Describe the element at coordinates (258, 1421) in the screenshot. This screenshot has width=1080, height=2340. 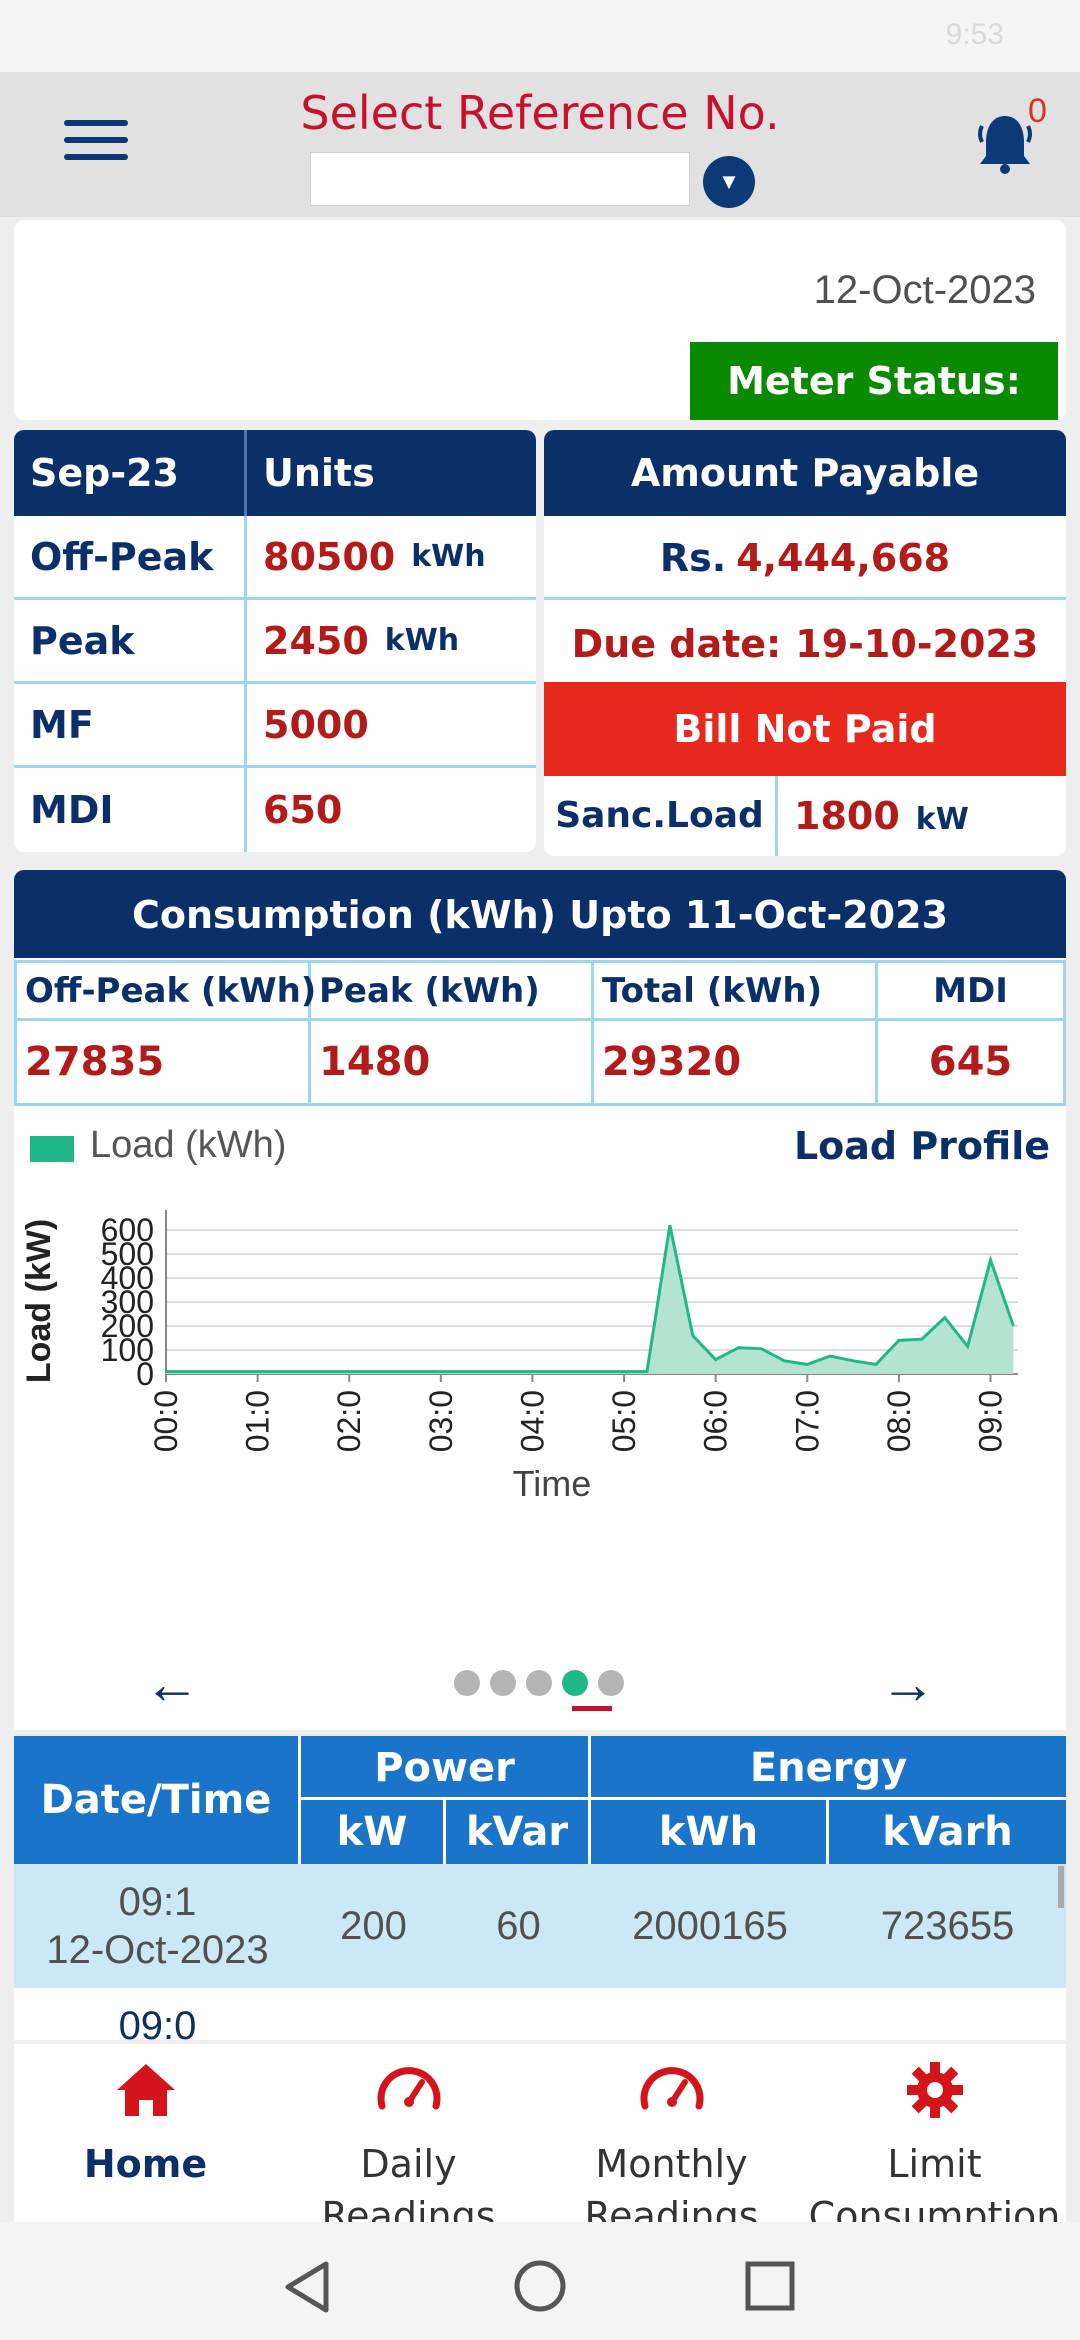
I see `x-tick-label: 01:0` at that location.